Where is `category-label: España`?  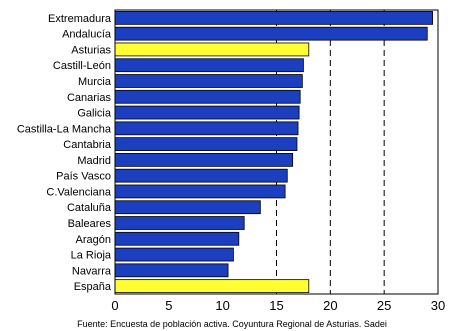
category-label: España is located at coordinates (93, 287).